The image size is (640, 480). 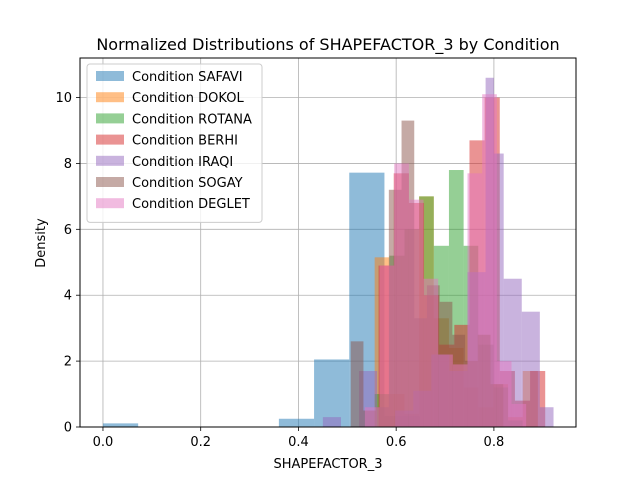 What do you see at coordinates (63, 98) in the screenshot?
I see `y-tick-label: 10` at bounding box center [63, 98].